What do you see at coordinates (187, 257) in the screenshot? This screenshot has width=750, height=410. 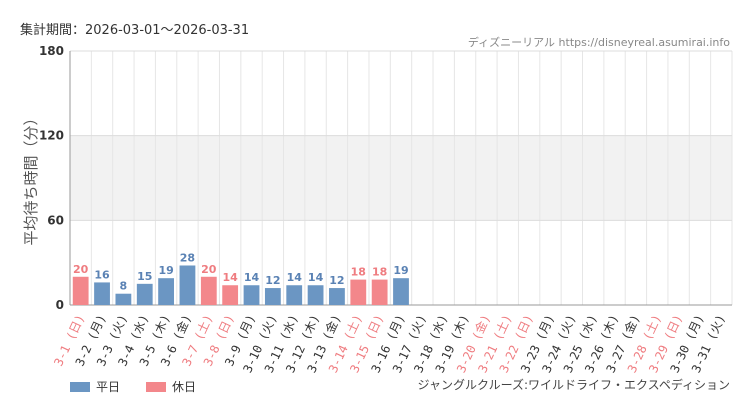 I see `data-label: 28` at bounding box center [187, 257].